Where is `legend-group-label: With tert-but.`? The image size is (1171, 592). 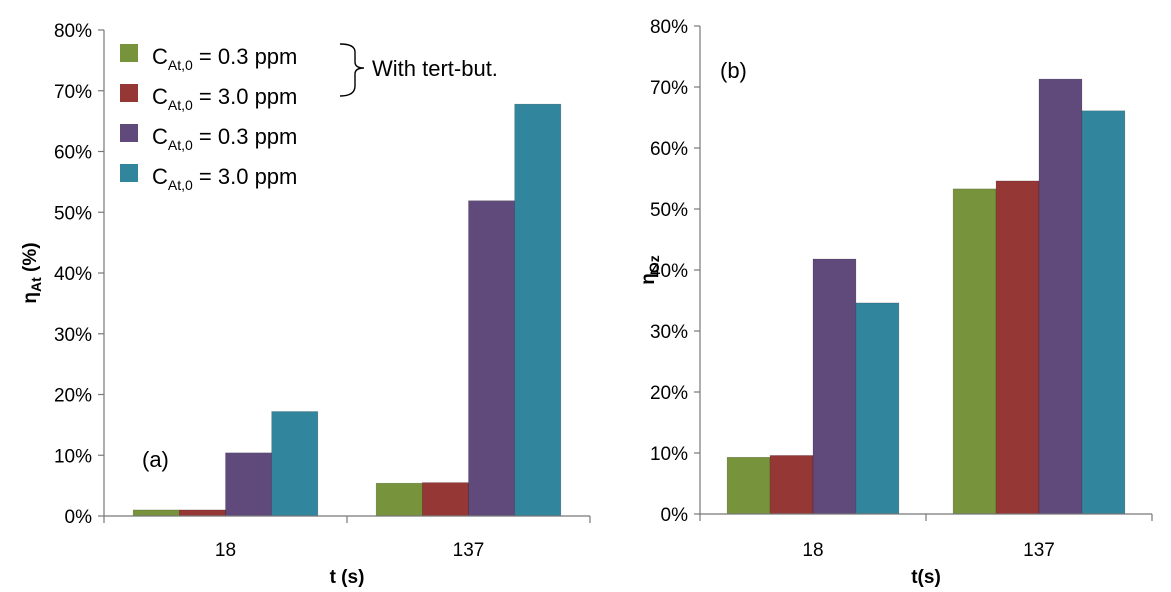
legend-group-label: With tert-but. is located at coordinates (435, 68).